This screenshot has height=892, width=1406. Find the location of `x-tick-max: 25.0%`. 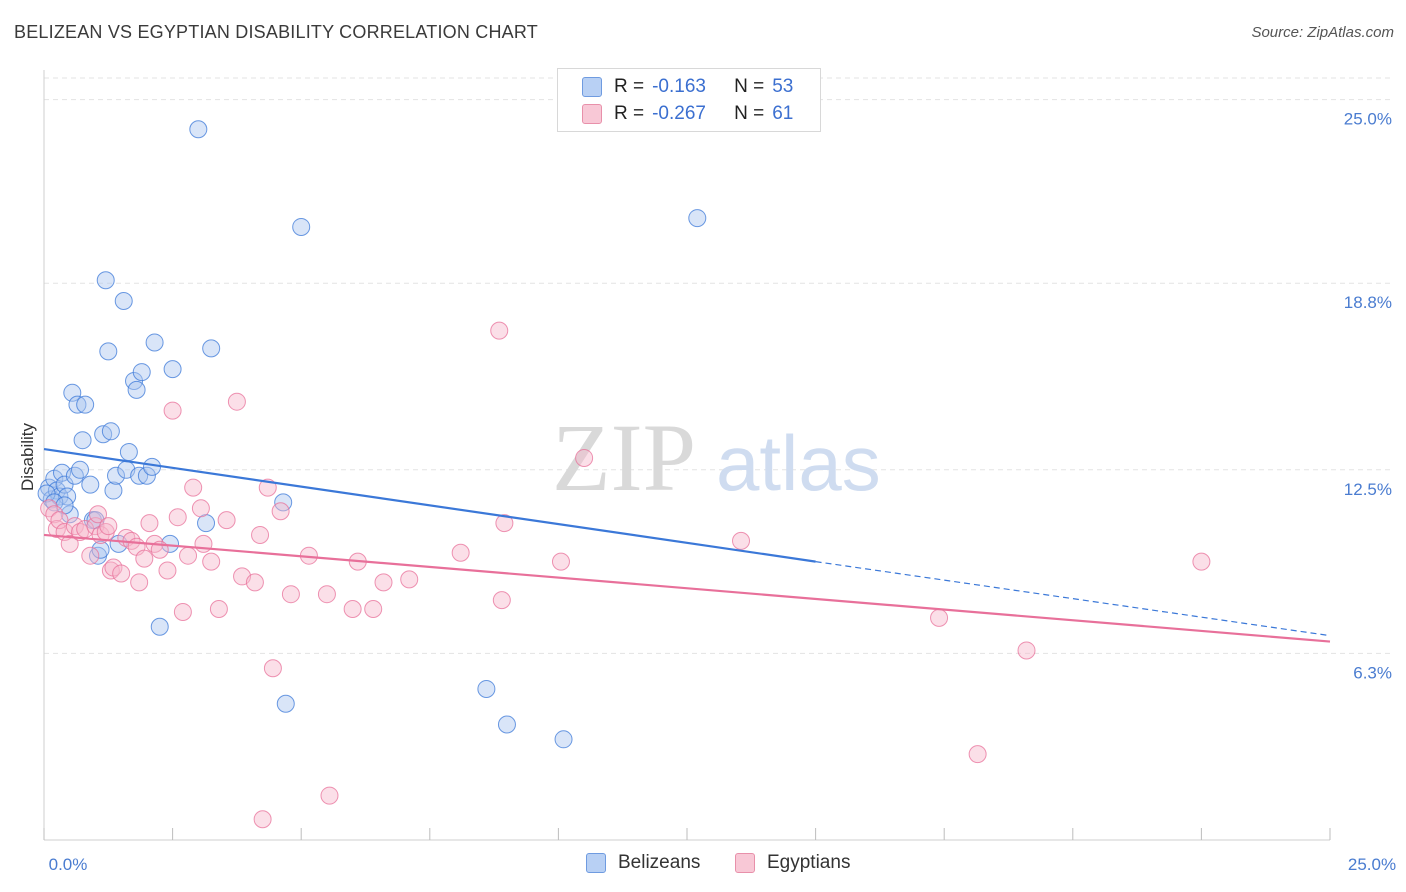

x-tick-max: 25.0% is located at coordinates (1372, 864).